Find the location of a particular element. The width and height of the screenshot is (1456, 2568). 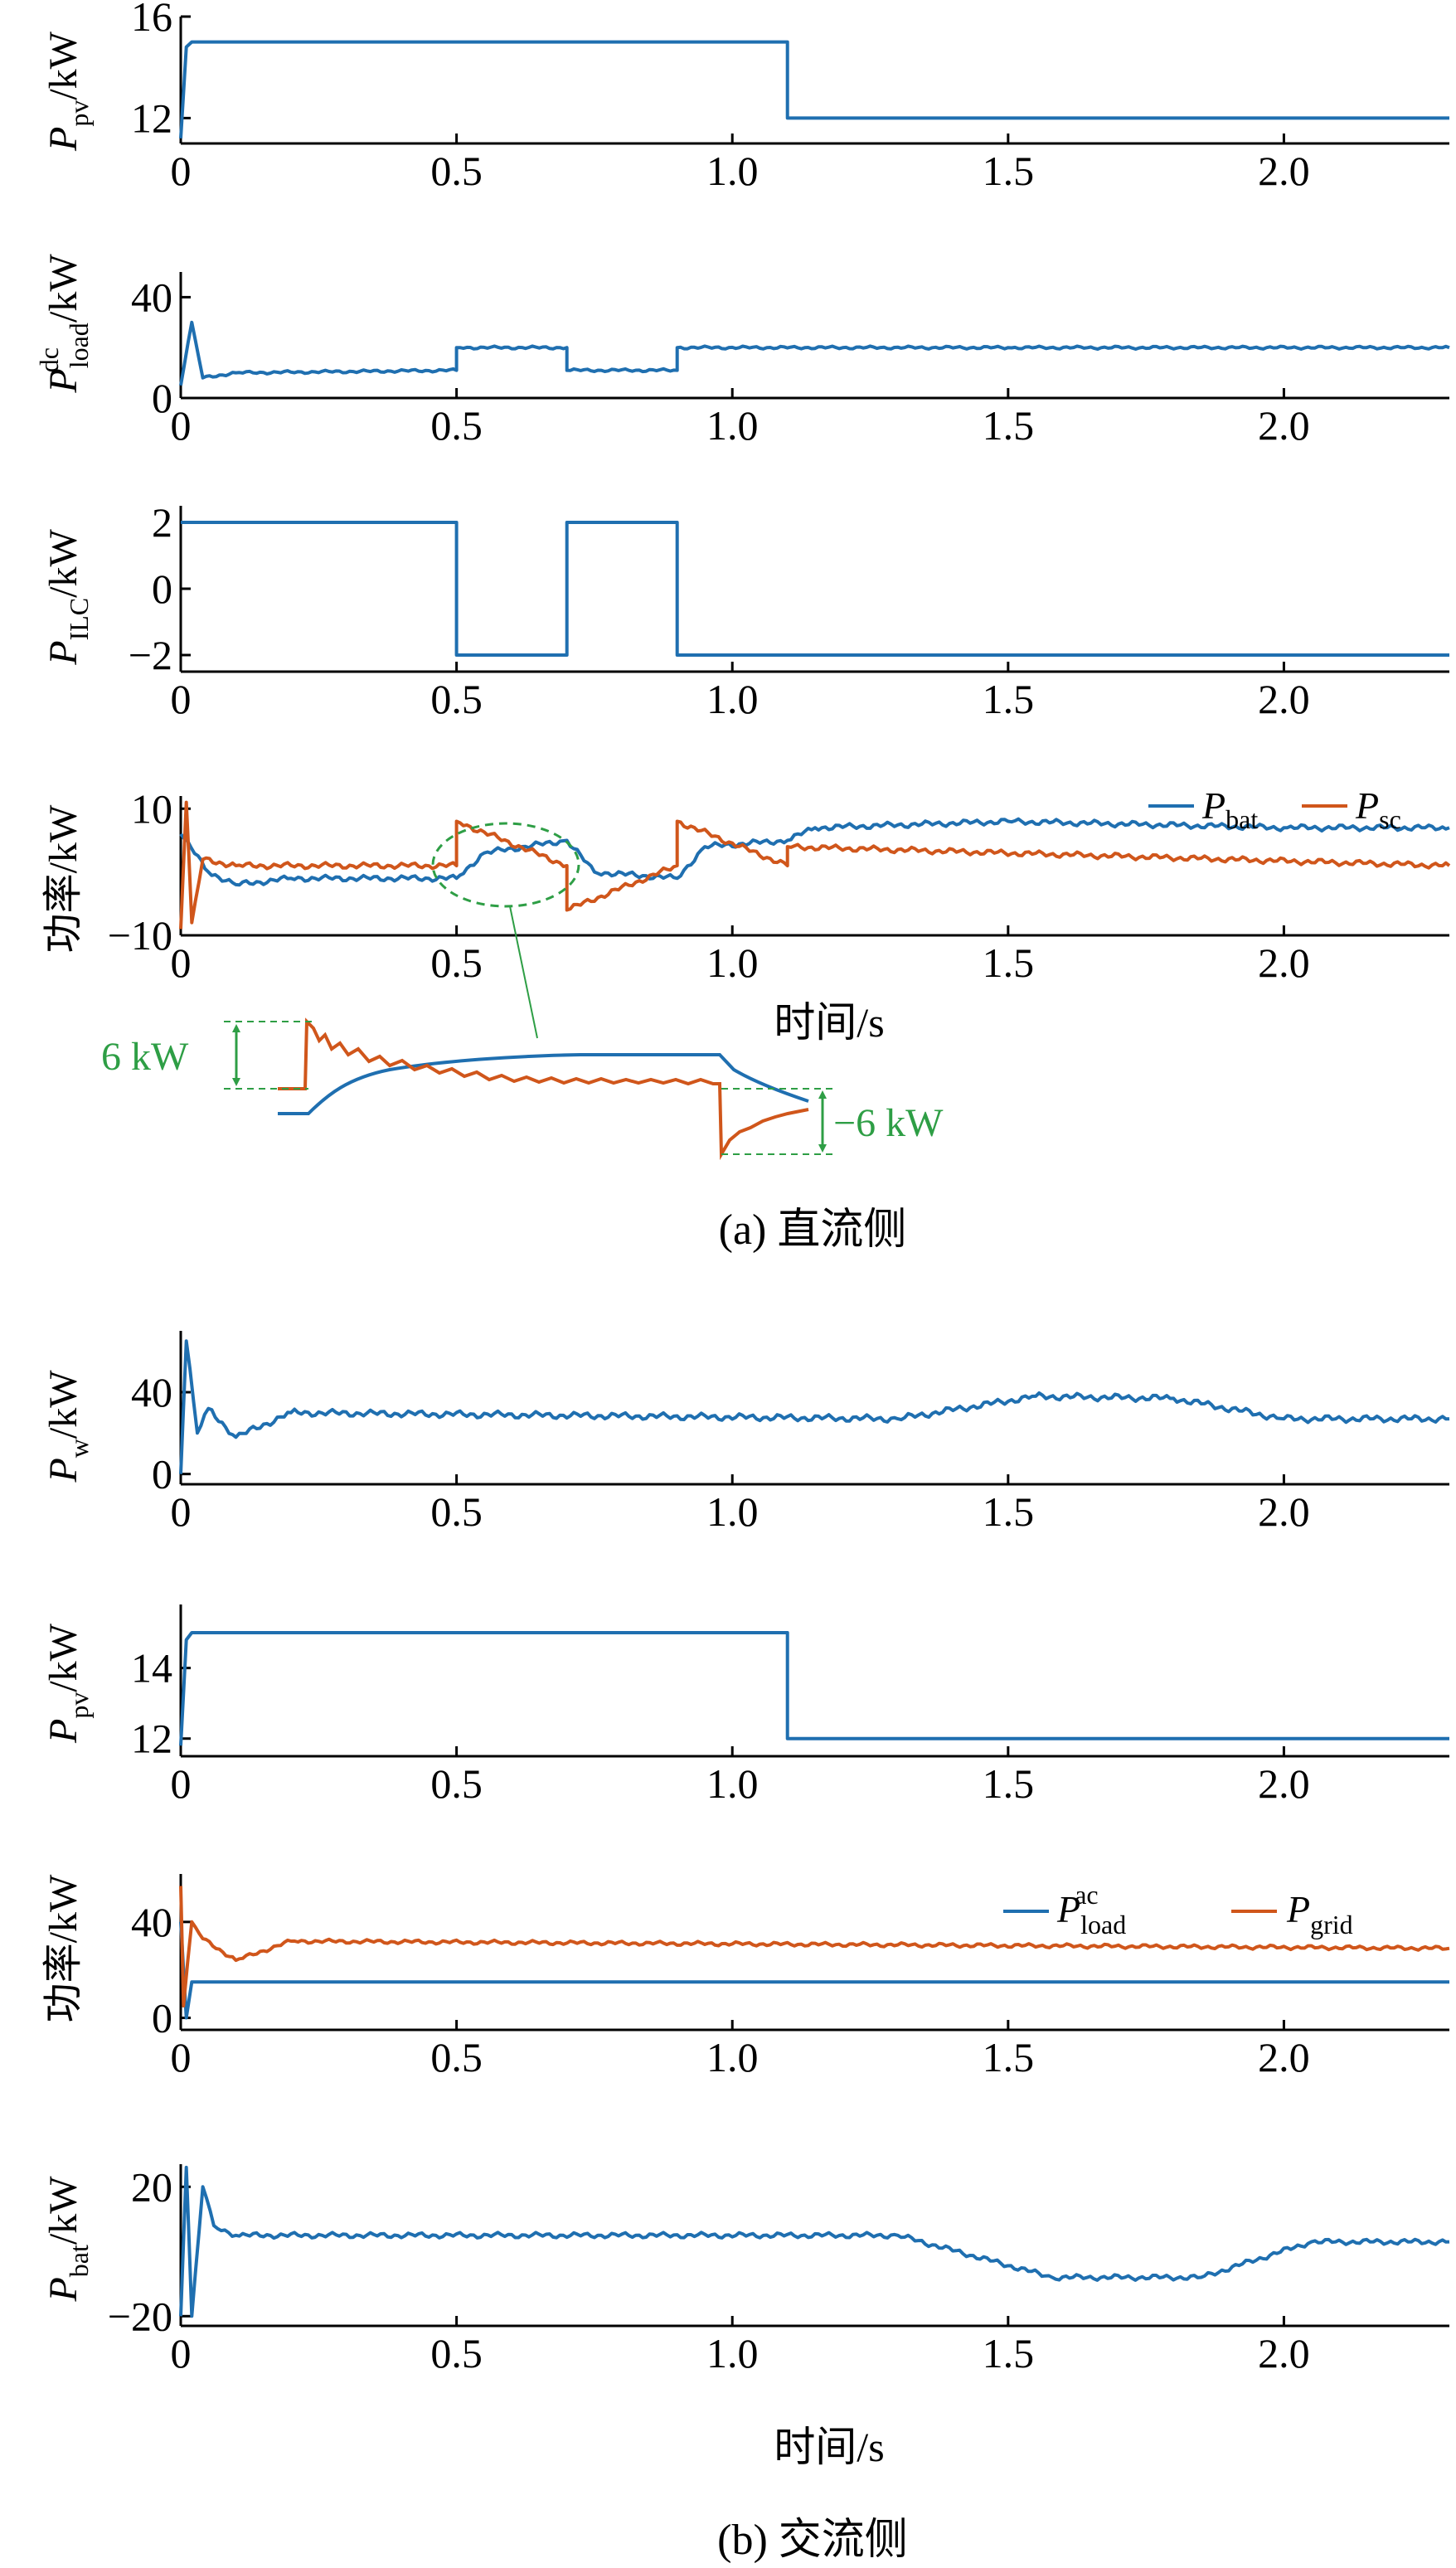

xlabel-b: 时间/s is located at coordinates (829, 2447).